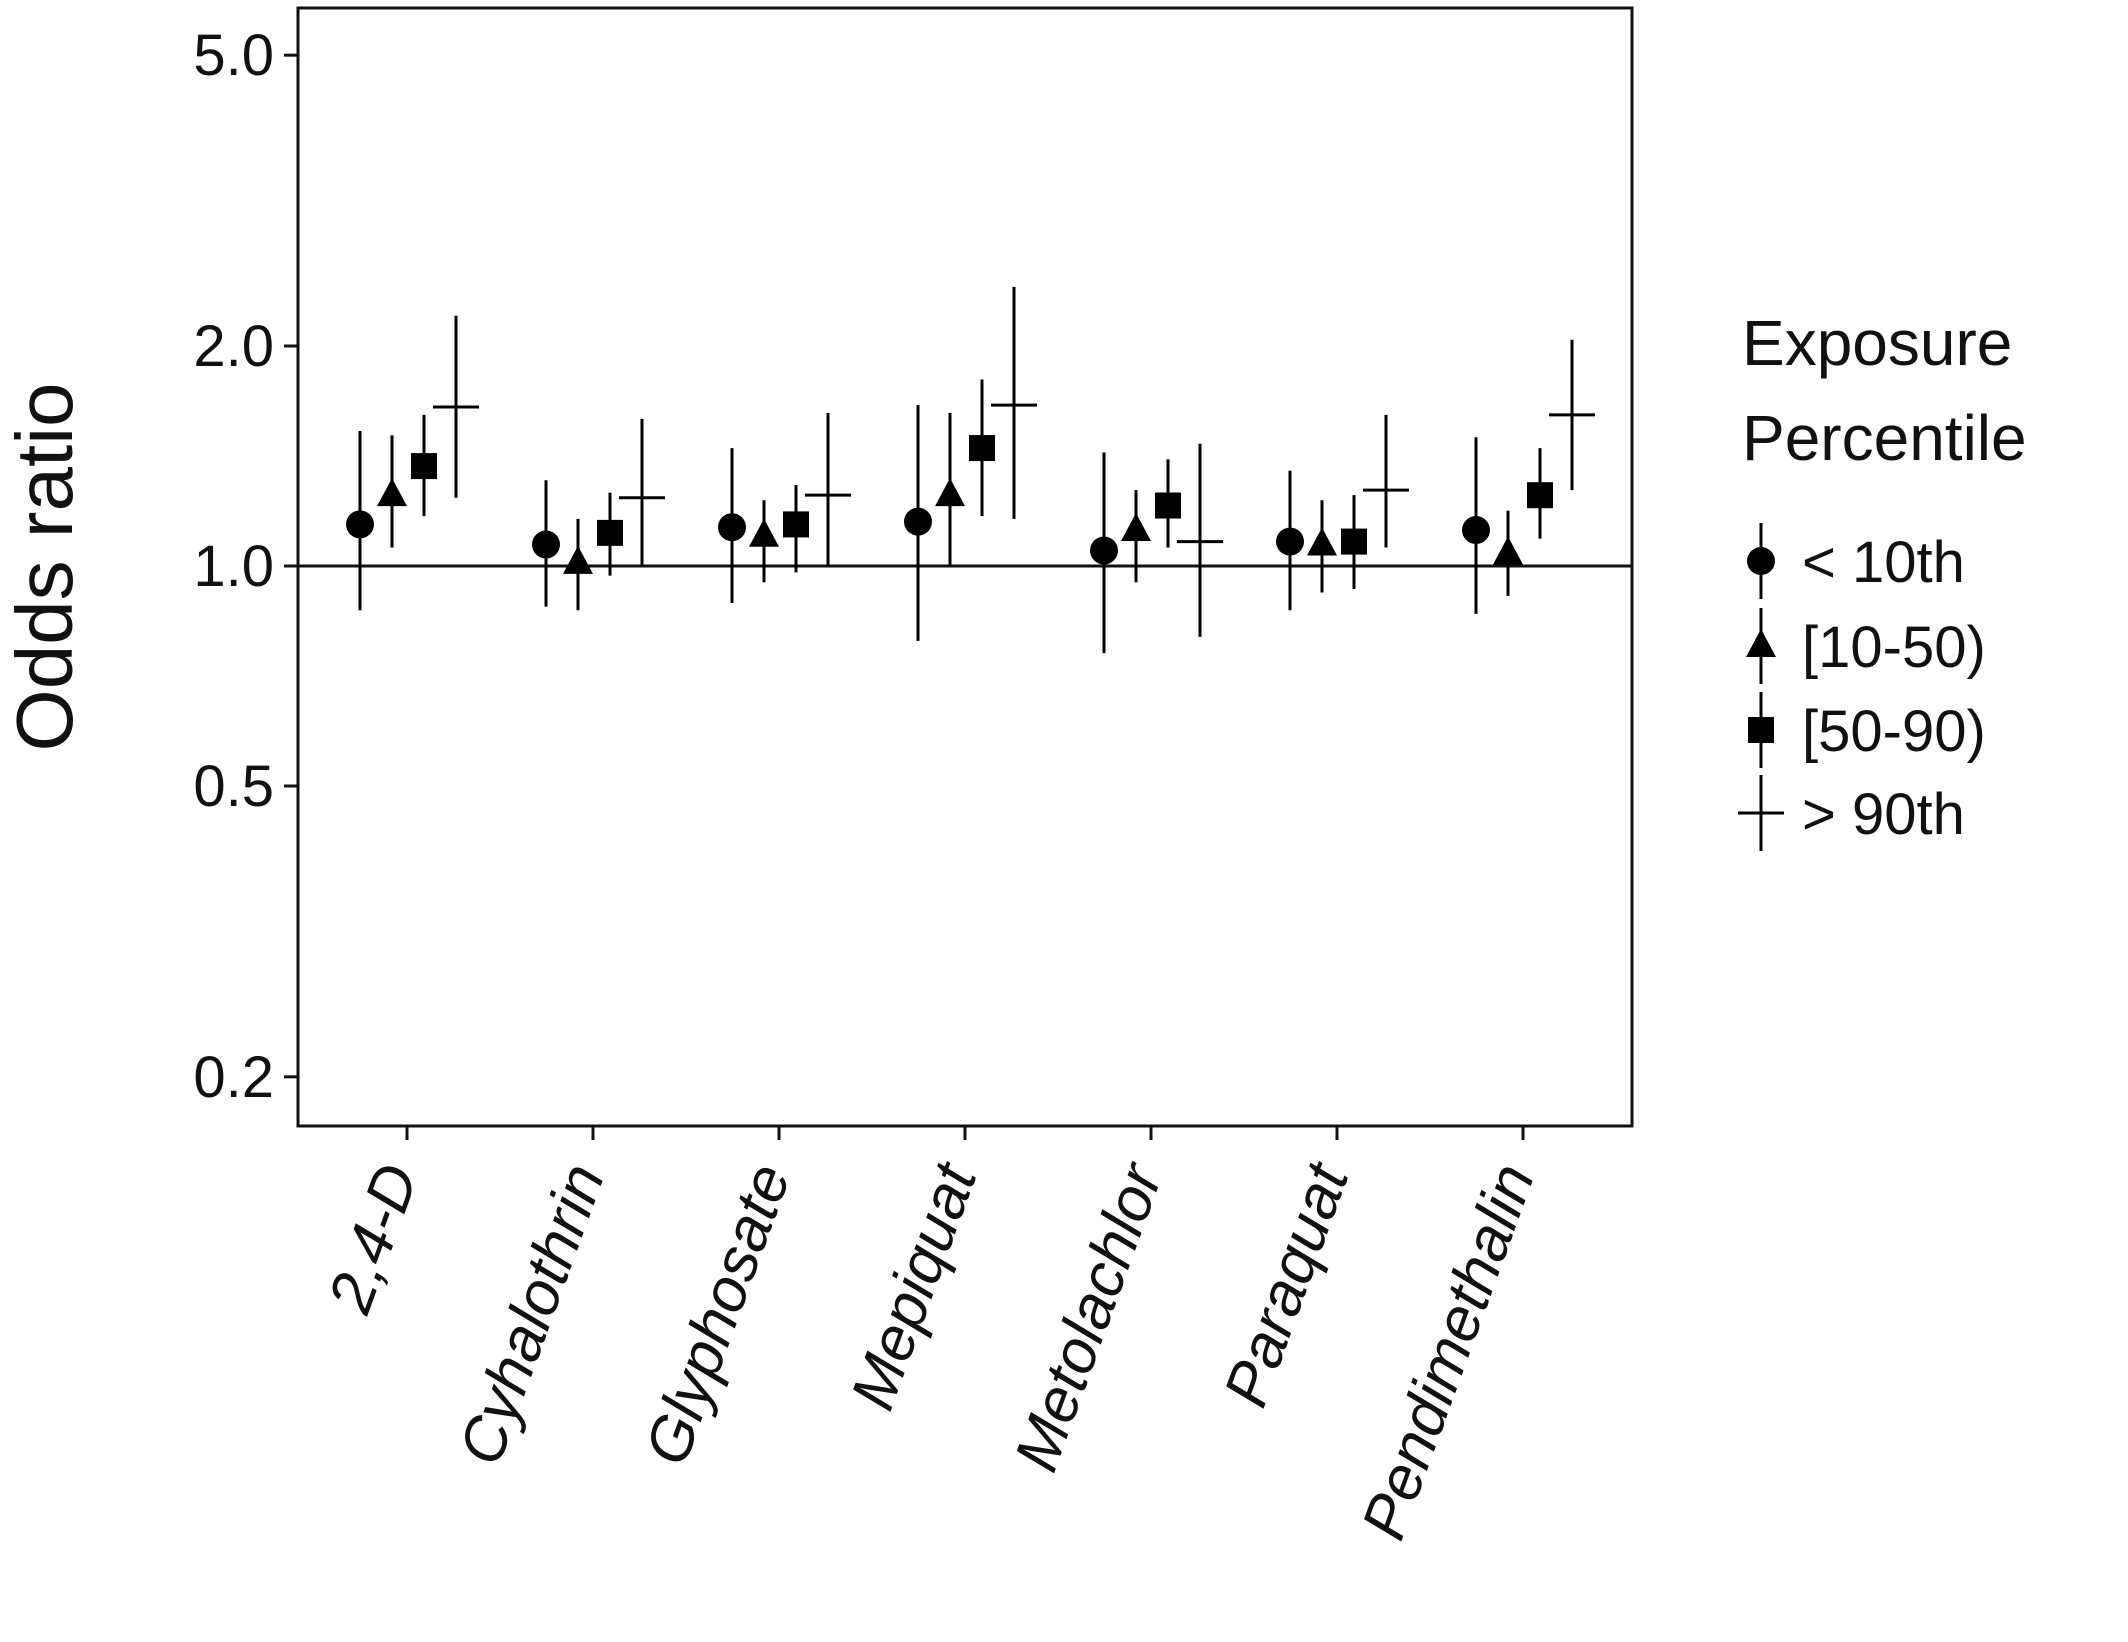  I want to click on legend-key-circle, so click(1761, 561).